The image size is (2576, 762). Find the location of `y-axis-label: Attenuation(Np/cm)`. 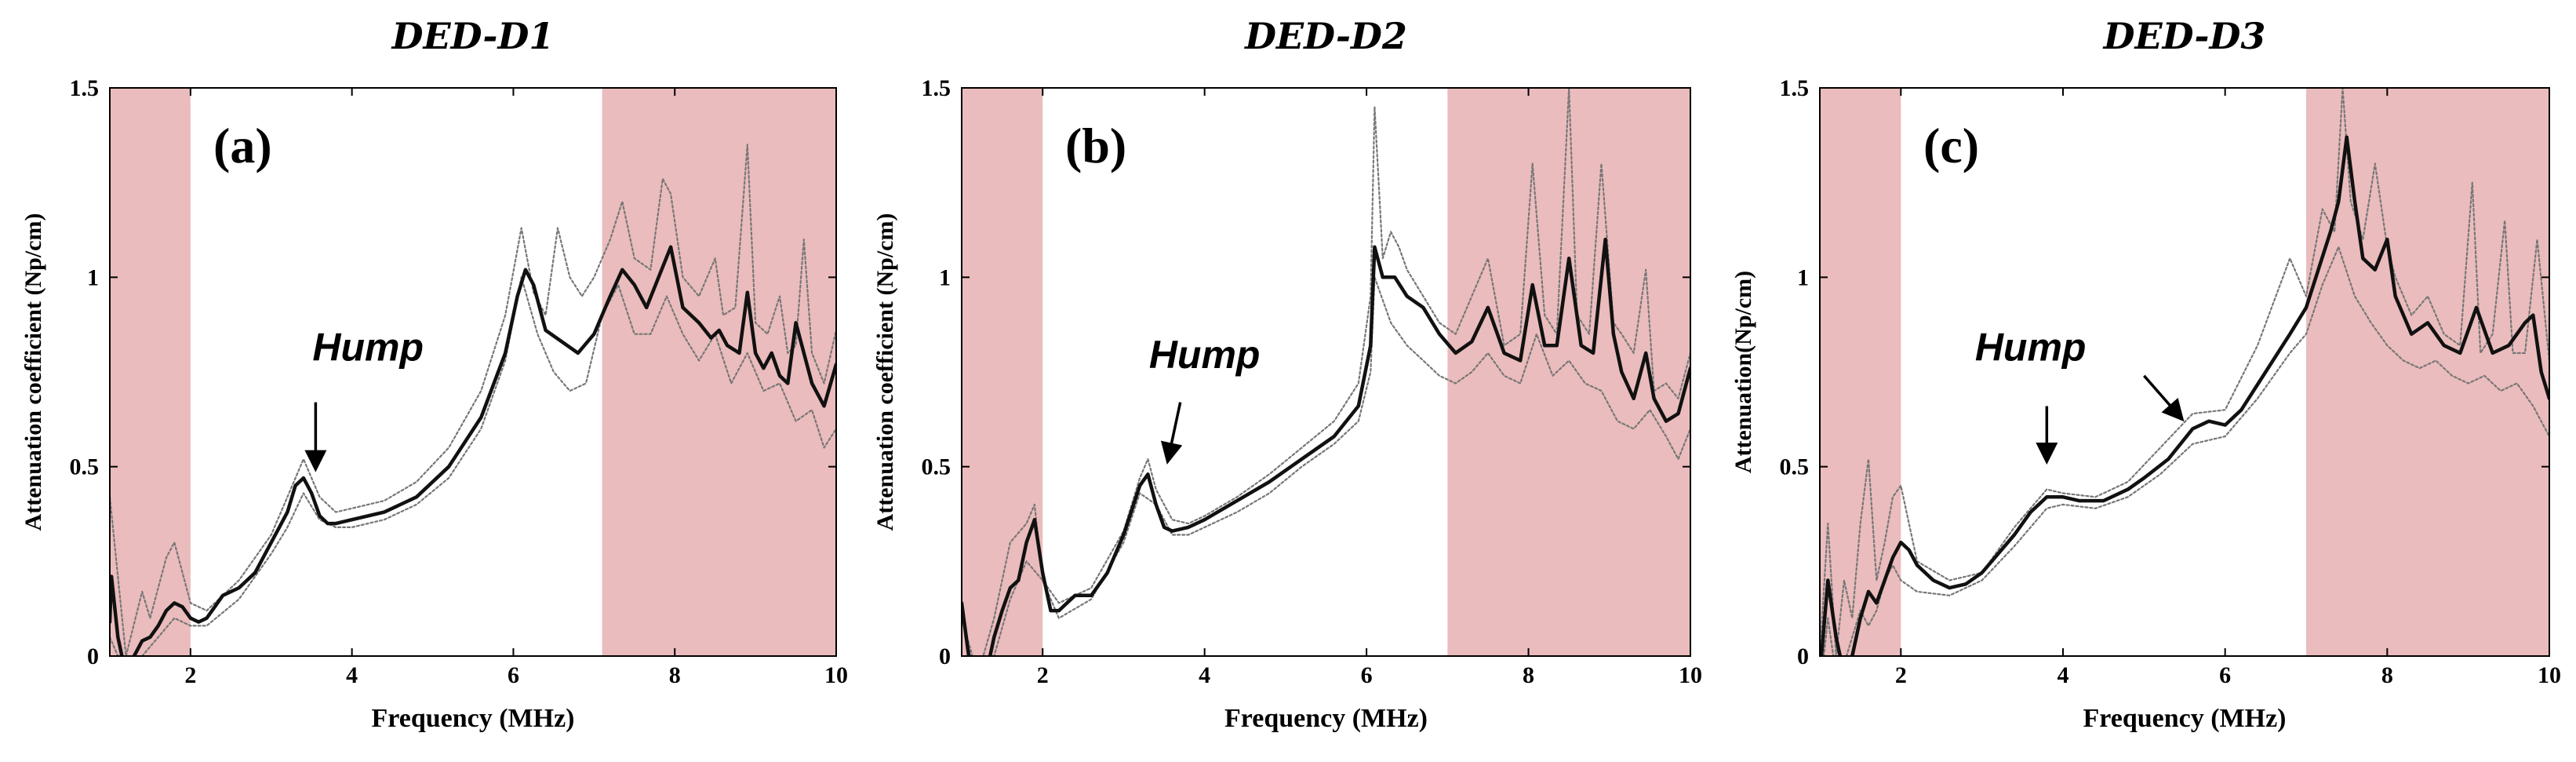

y-axis-label: Attenuation(Np/cm) is located at coordinates (1743, 372).